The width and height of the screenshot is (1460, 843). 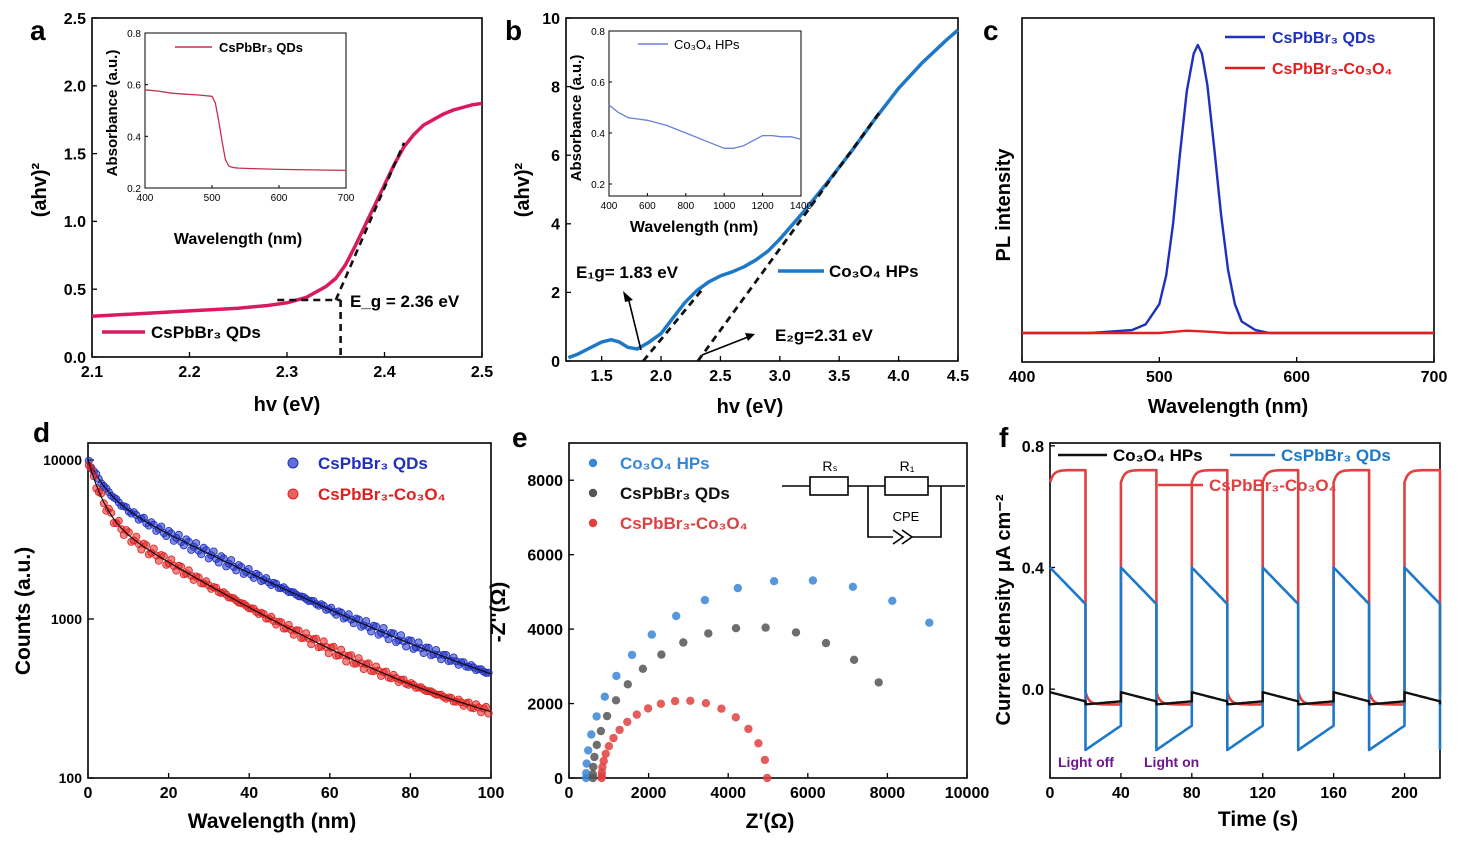 What do you see at coordinates (665, 463) in the screenshot?
I see `legend-label-e-0: Co₃O₄ HPs` at bounding box center [665, 463].